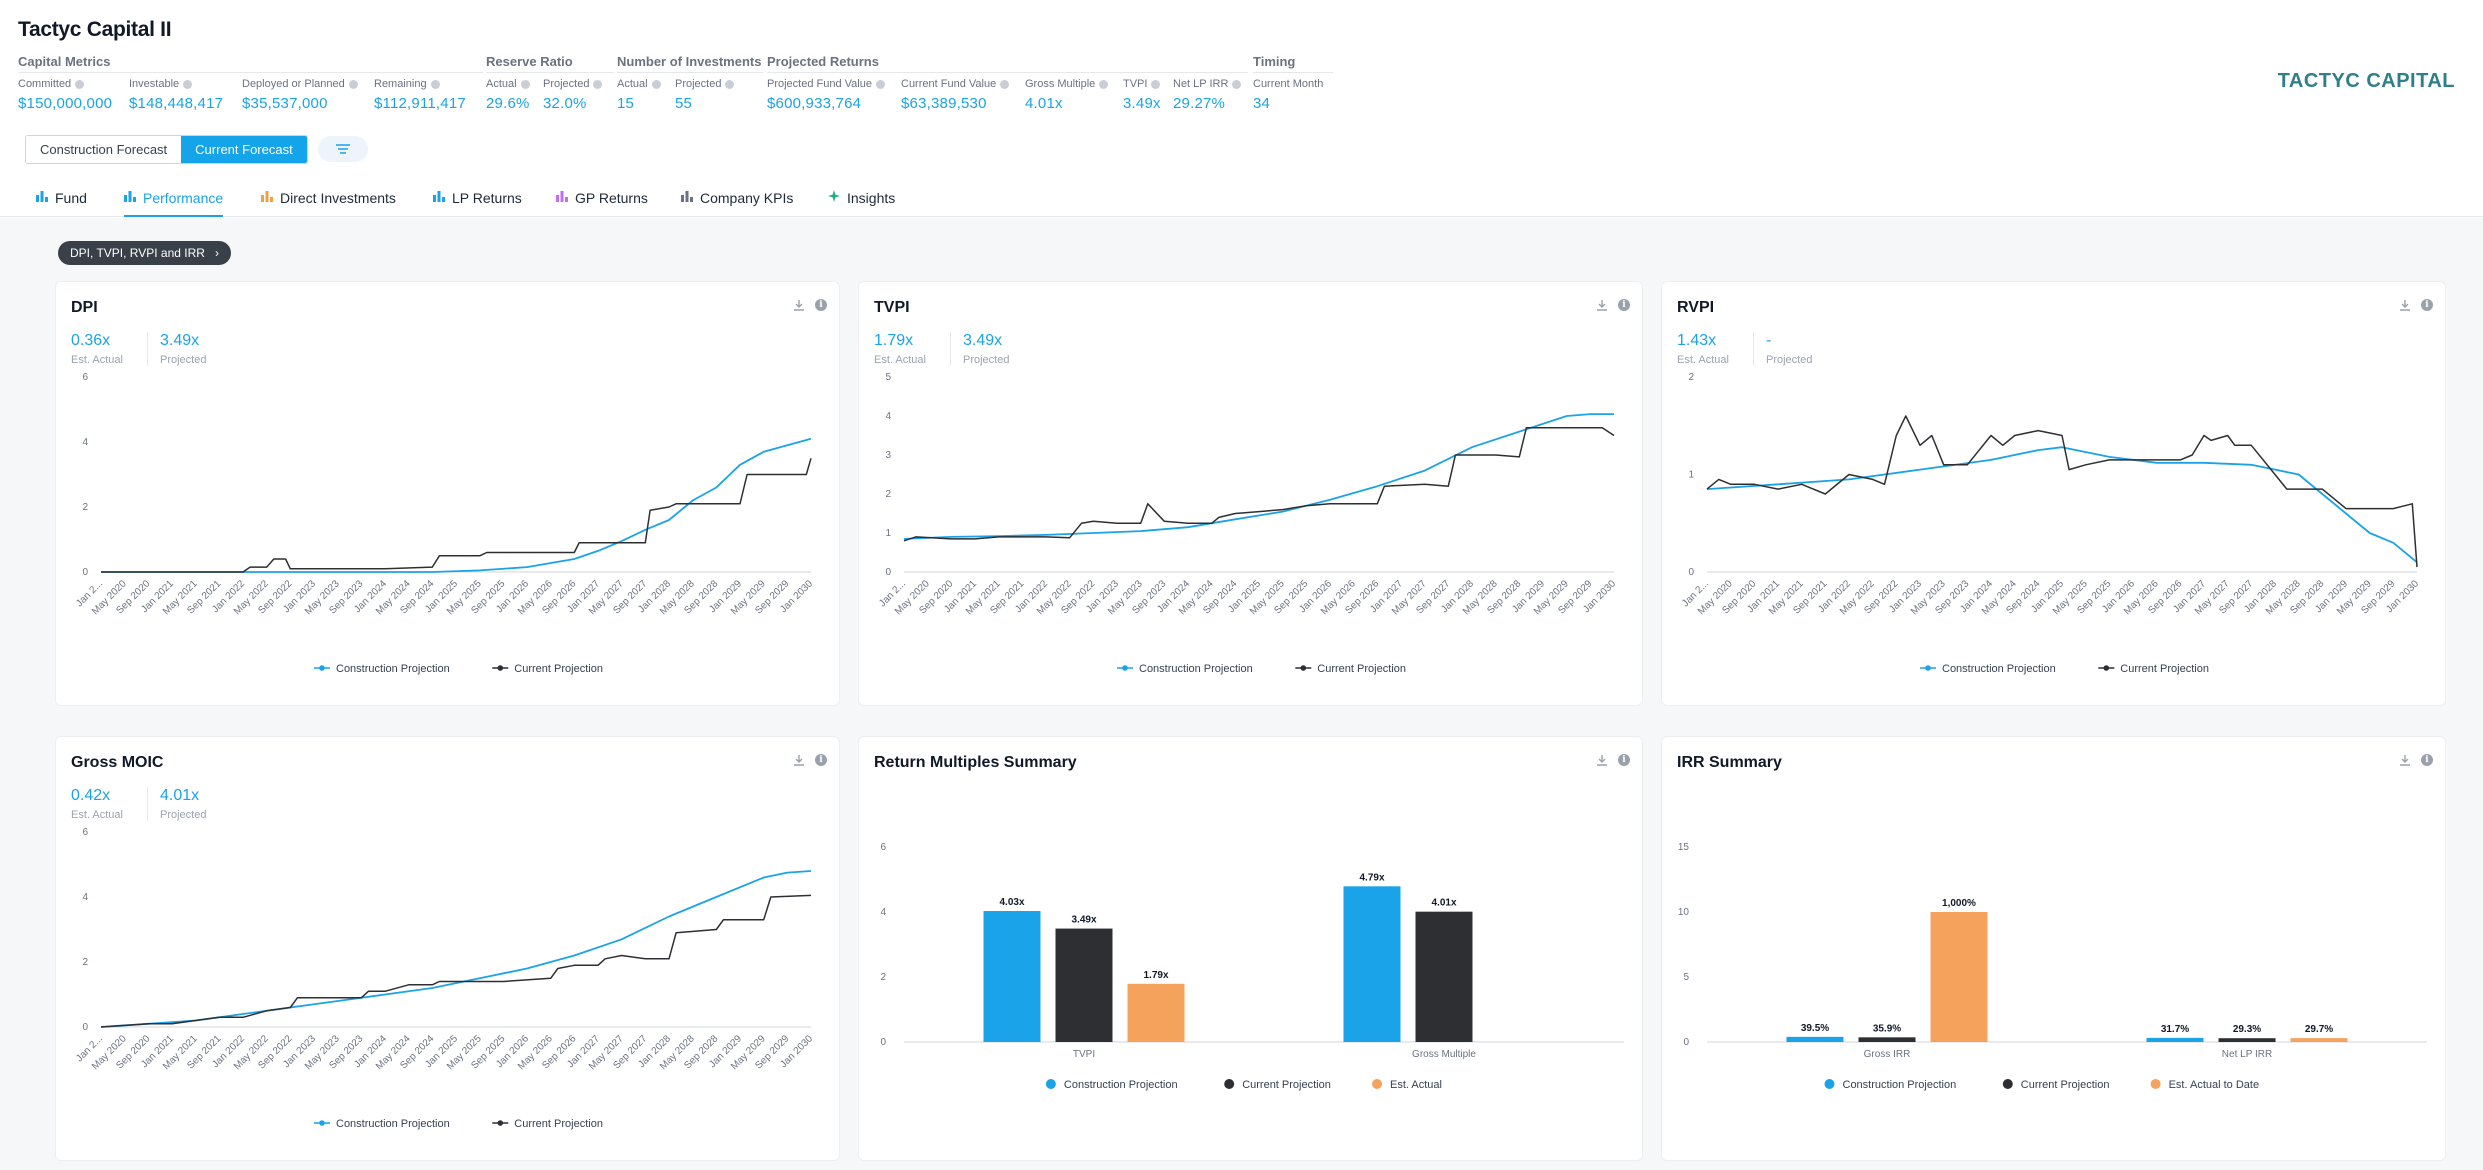 This screenshot has height=1170, width=2483. What do you see at coordinates (689, 61) in the screenshot?
I see `group-title: Number of Investments` at bounding box center [689, 61].